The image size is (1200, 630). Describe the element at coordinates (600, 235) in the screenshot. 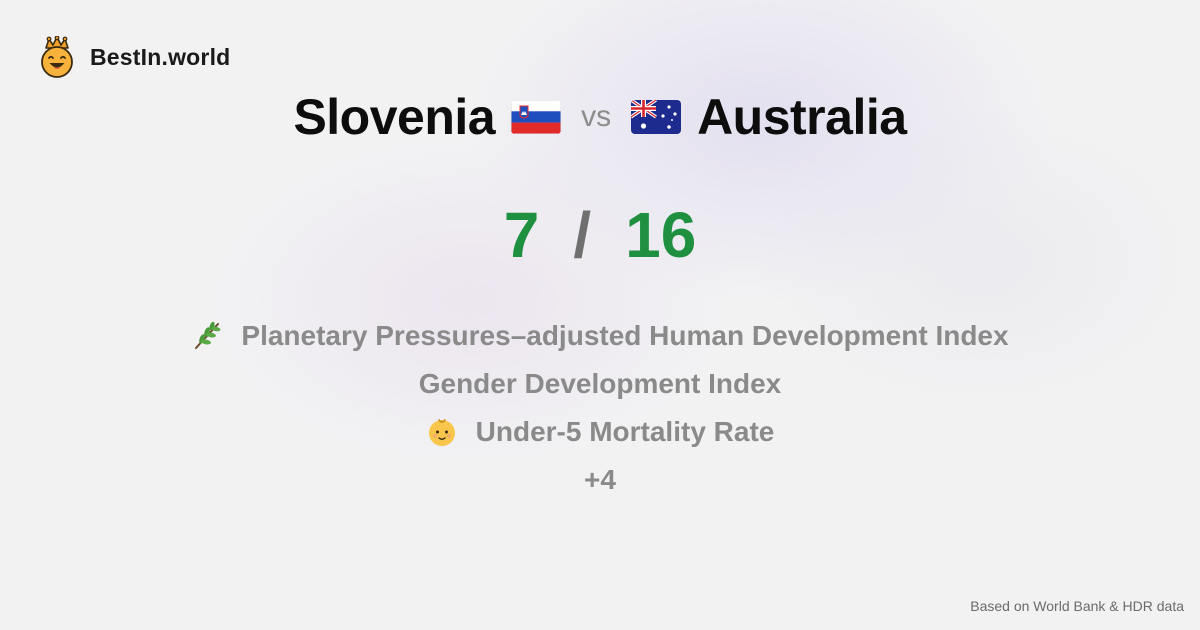

I see `score-summary: 7 / 16` at that location.